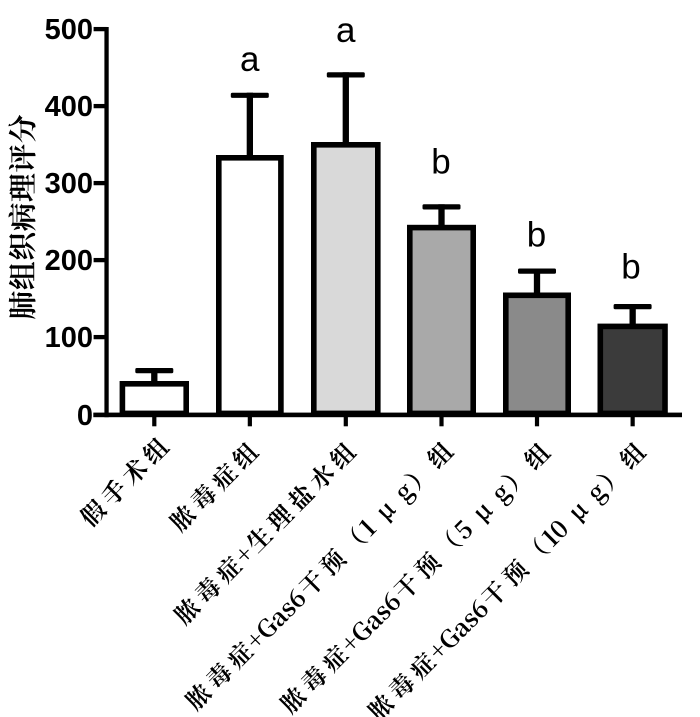 Image resolution: width=700 pixels, height=717 pixels. What do you see at coordinates (69, 30) in the screenshot?
I see `svg-text: 500` at bounding box center [69, 30].